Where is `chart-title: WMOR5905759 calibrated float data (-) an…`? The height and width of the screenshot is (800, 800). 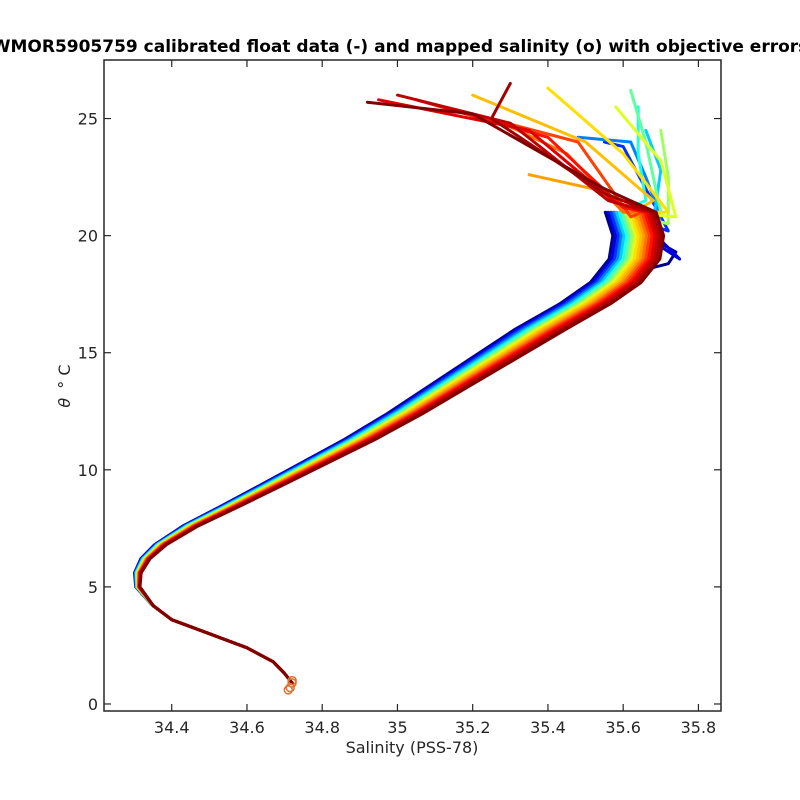
chart-title: WMOR5905759 calibrated float data (-) an… is located at coordinates (400, 47).